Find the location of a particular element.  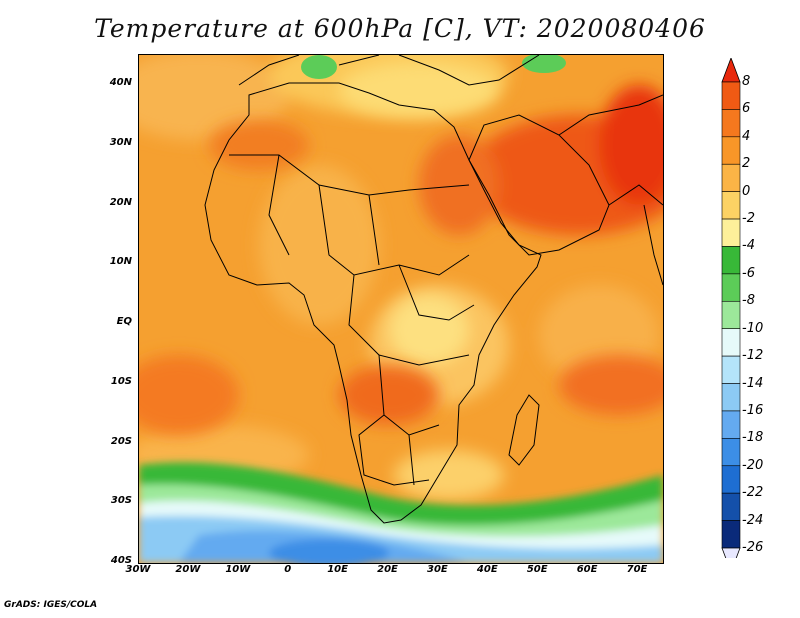

lon-tick-label: 0 is located at coordinates (288, 569).